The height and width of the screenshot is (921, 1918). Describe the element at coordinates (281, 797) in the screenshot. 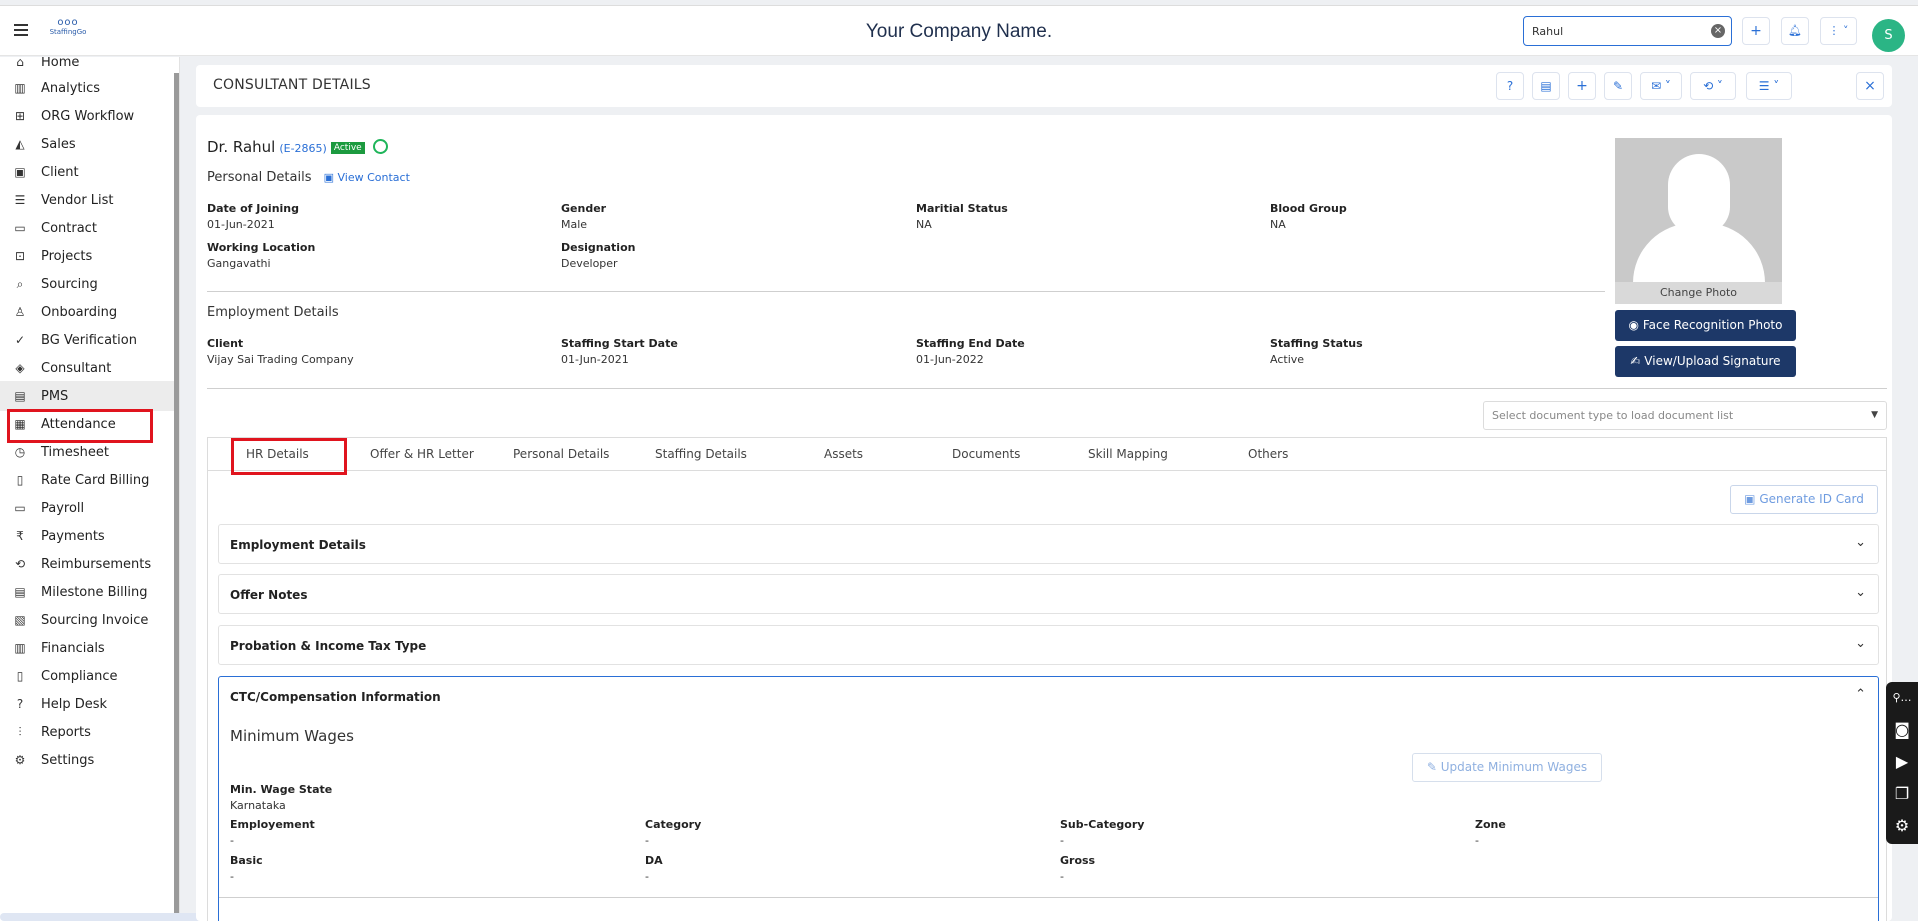

I see `field-min-wage-state: Min. Wage State Karnataka` at that location.